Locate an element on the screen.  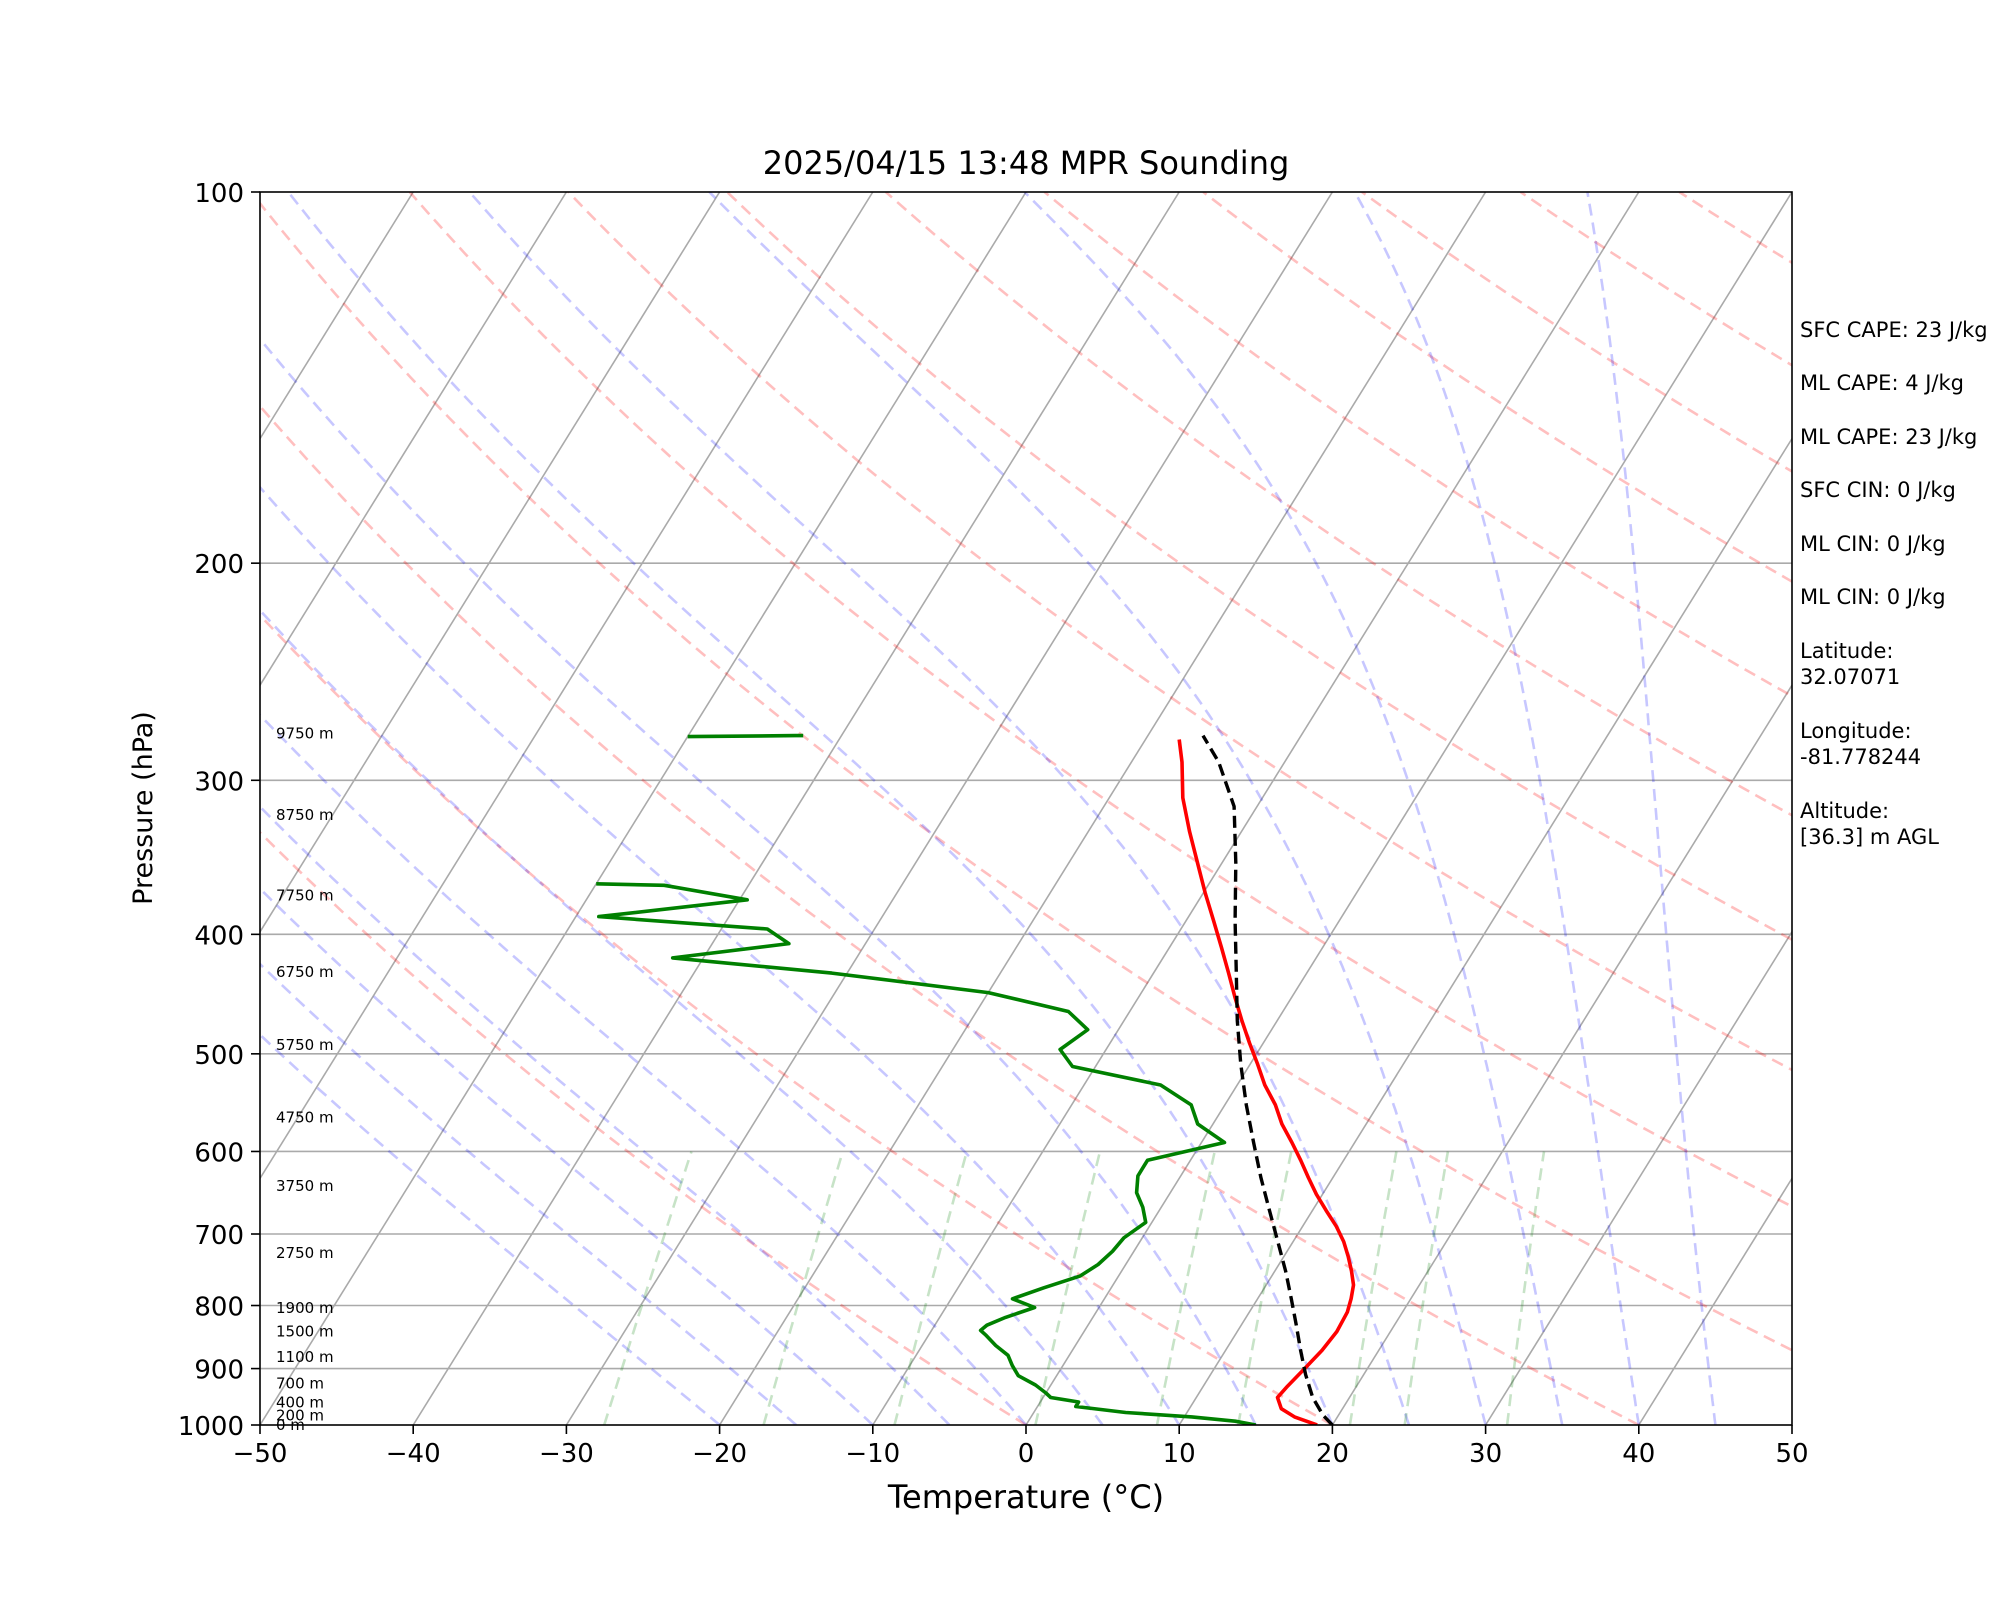
y-tick-label: 1000 is located at coordinates (211, 1427).